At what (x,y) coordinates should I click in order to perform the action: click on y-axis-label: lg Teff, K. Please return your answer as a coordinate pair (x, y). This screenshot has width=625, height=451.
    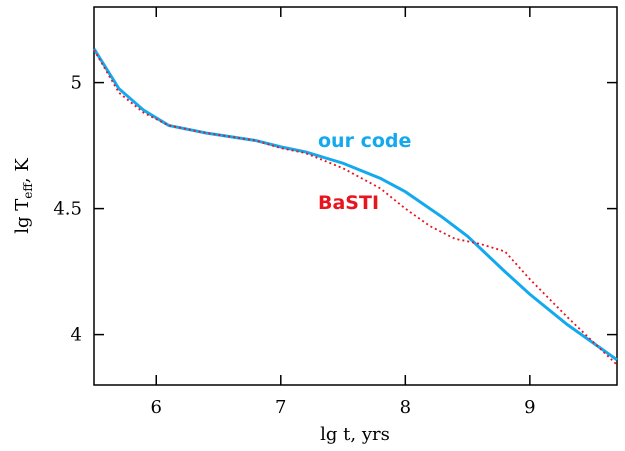
    Looking at the image, I should click on (23, 196).